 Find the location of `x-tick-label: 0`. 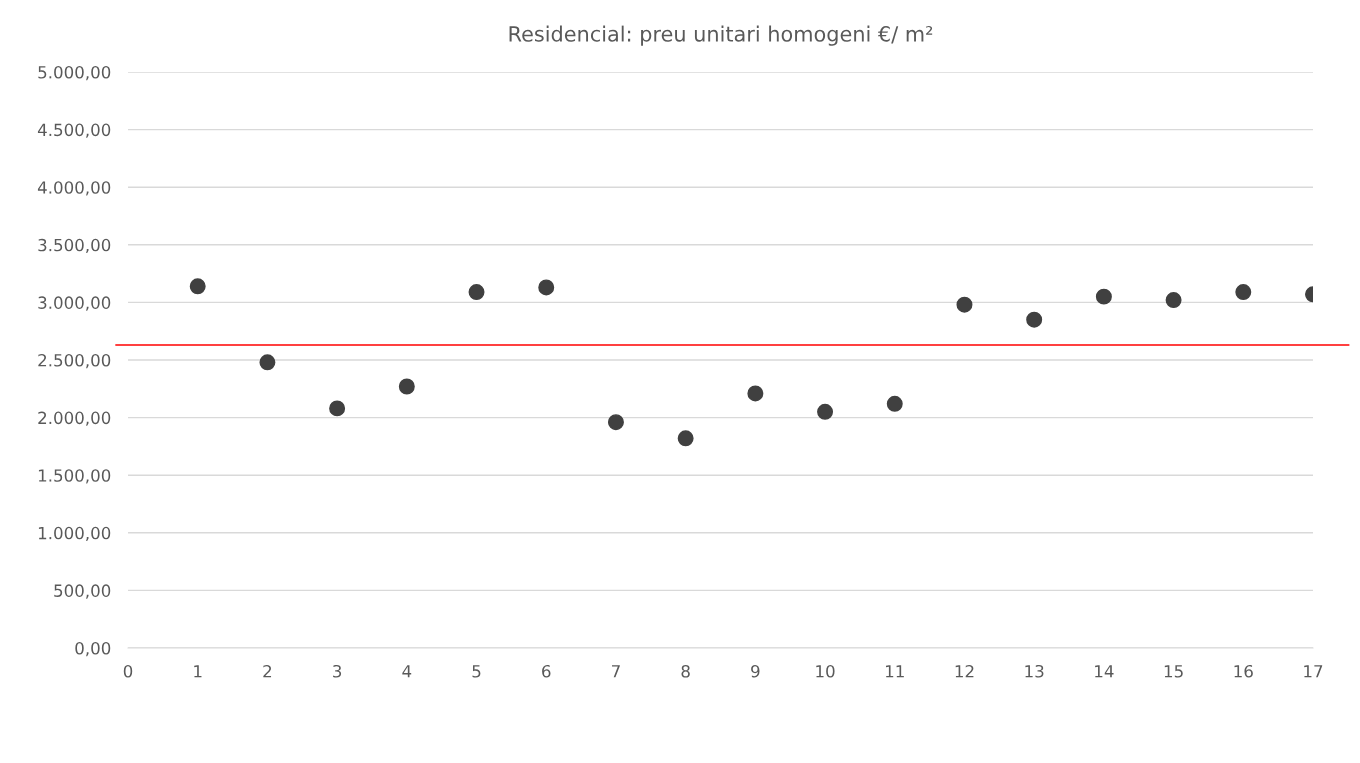

x-tick-label: 0 is located at coordinates (128, 671).